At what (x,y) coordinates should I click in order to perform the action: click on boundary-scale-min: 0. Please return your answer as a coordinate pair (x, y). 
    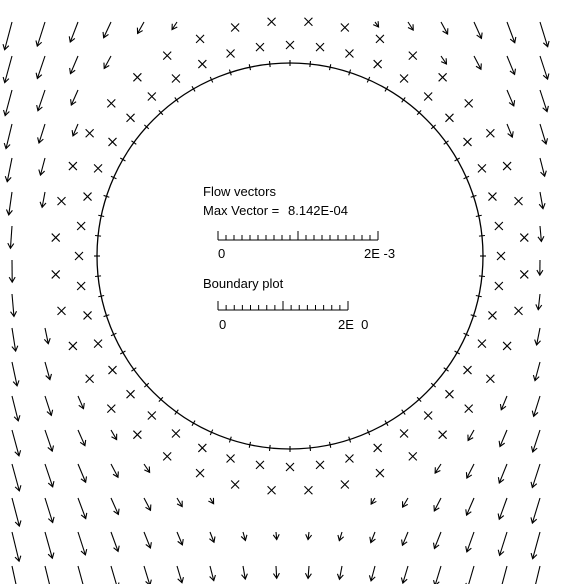
    Looking at the image, I should click on (222, 324).